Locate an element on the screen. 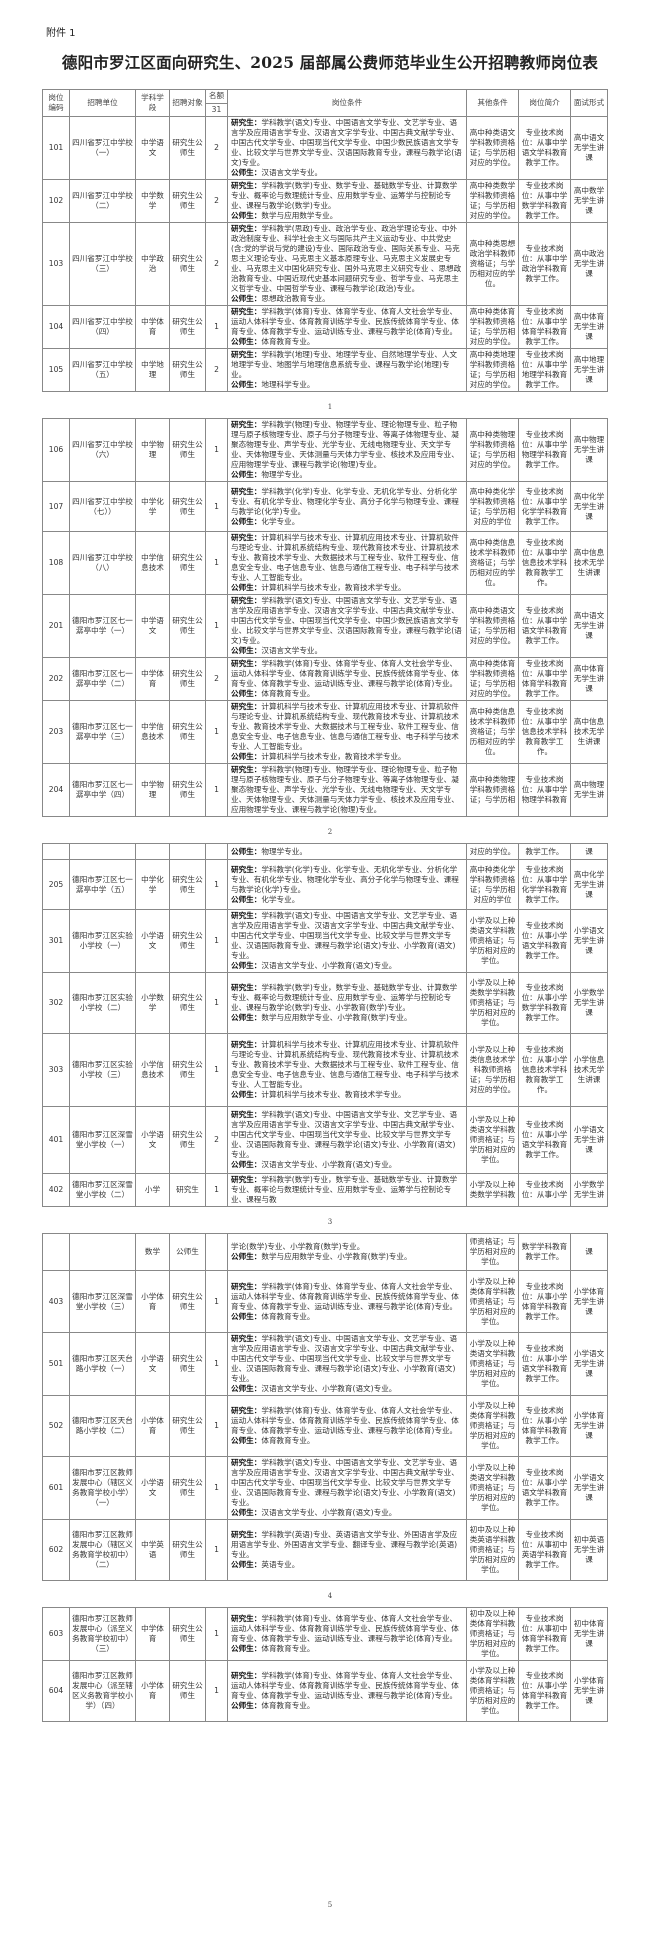  position-code: 502 is located at coordinates (56, 1426).